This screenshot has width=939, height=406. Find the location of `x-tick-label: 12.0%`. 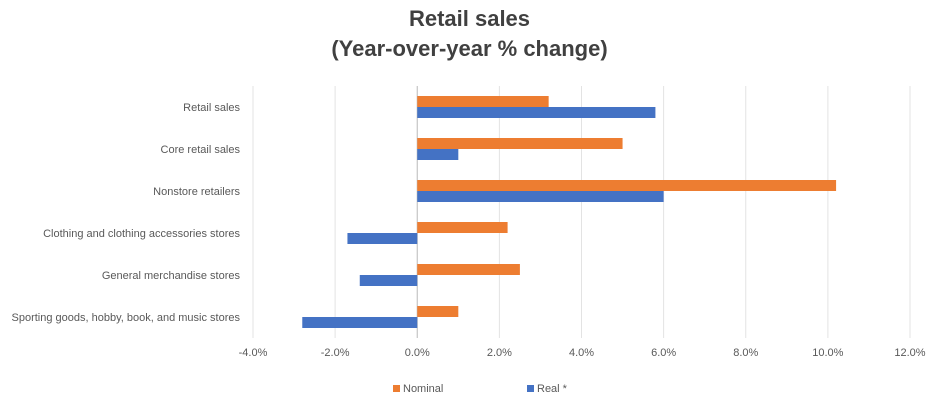

x-tick-label: 12.0% is located at coordinates (909, 353).